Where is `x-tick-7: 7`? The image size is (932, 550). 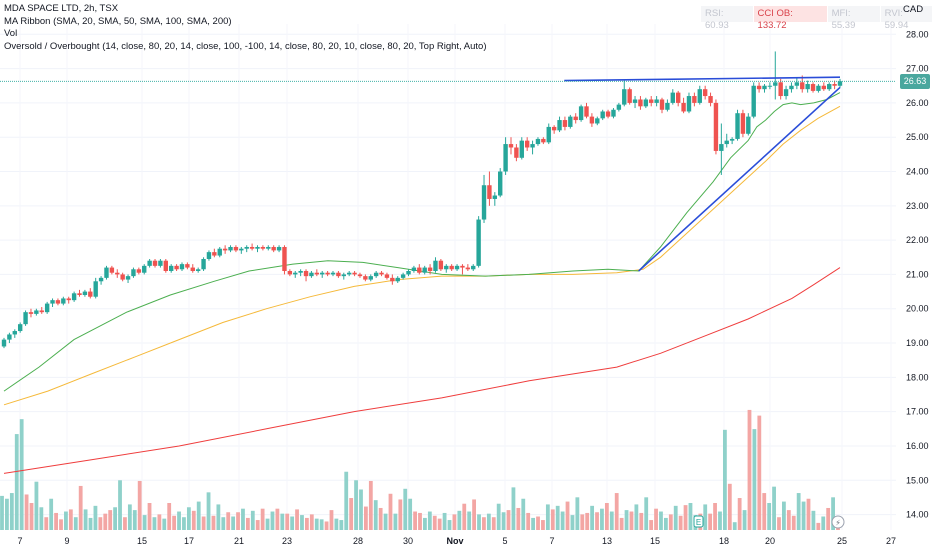
x-tick-7: 7 is located at coordinates (551, 541).